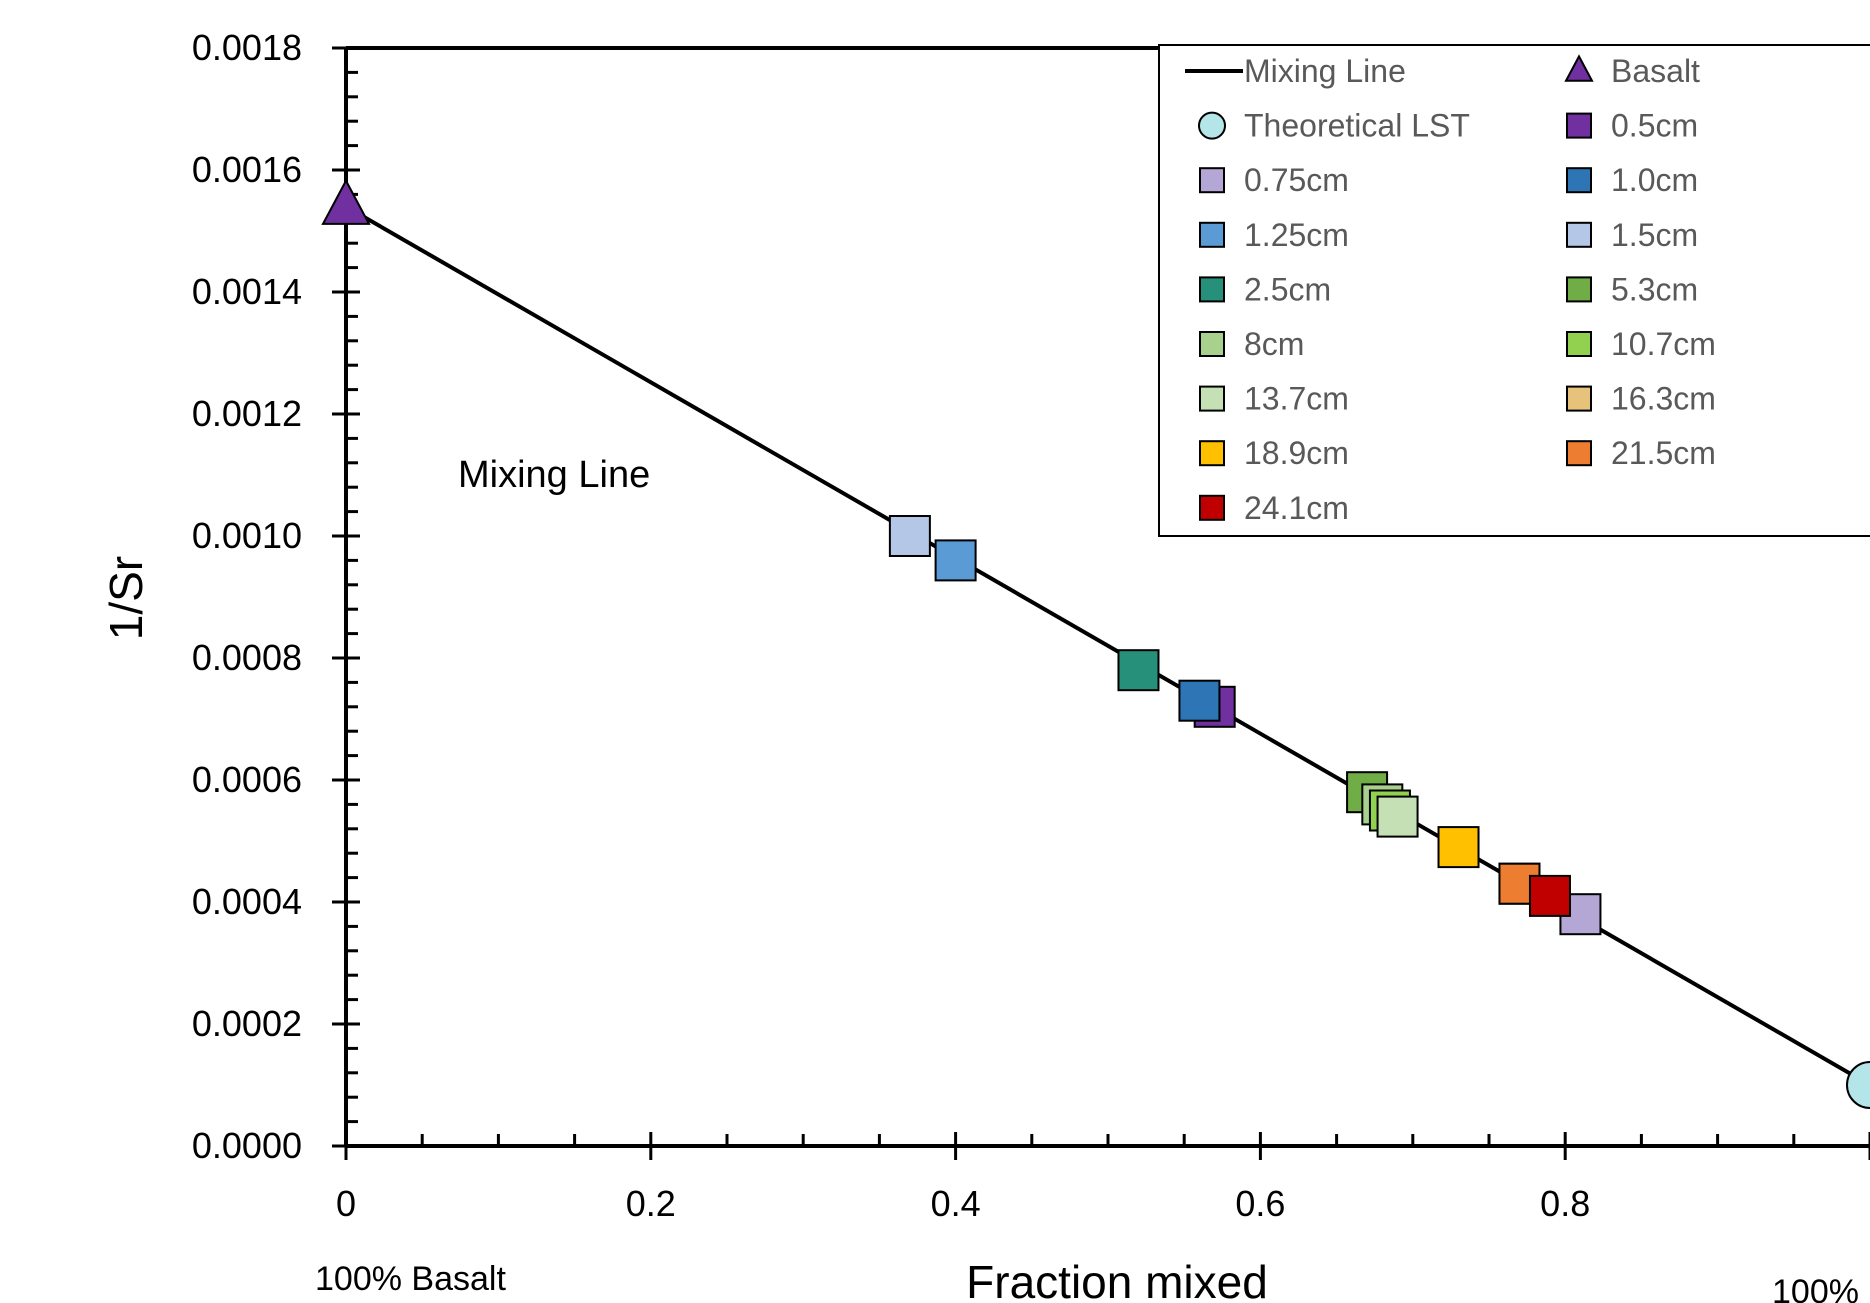 Image resolution: width=1870 pixels, height=1303 pixels. What do you see at coordinates (247, 47) in the screenshot?
I see `y-tick-label: 0.0018` at bounding box center [247, 47].